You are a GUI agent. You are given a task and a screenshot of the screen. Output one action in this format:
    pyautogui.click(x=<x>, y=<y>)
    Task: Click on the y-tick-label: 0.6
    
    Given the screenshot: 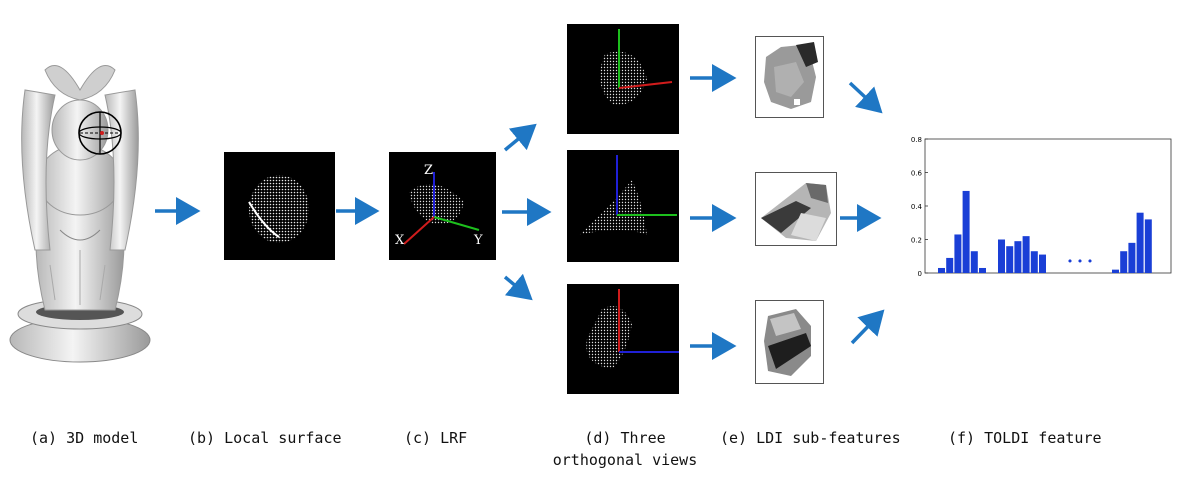 What is the action you would take?
    pyautogui.click(x=917, y=174)
    